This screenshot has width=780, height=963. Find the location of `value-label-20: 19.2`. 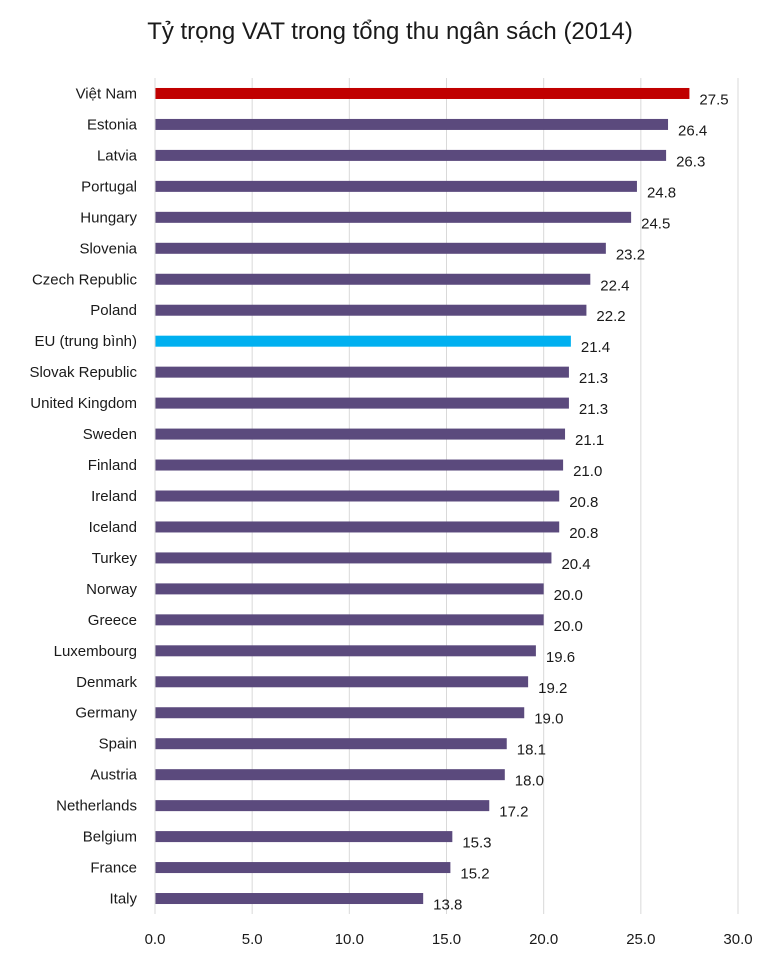

value-label-20: 19.2 is located at coordinates (552, 688).